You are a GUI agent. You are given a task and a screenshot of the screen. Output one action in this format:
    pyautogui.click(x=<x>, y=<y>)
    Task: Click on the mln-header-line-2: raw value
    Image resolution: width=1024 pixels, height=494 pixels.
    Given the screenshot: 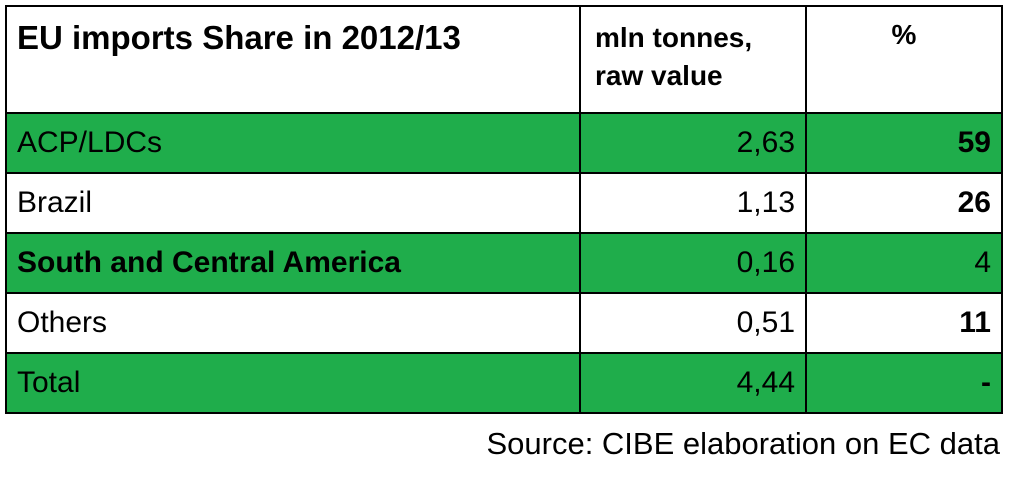 What is the action you would take?
    pyautogui.click(x=659, y=75)
    